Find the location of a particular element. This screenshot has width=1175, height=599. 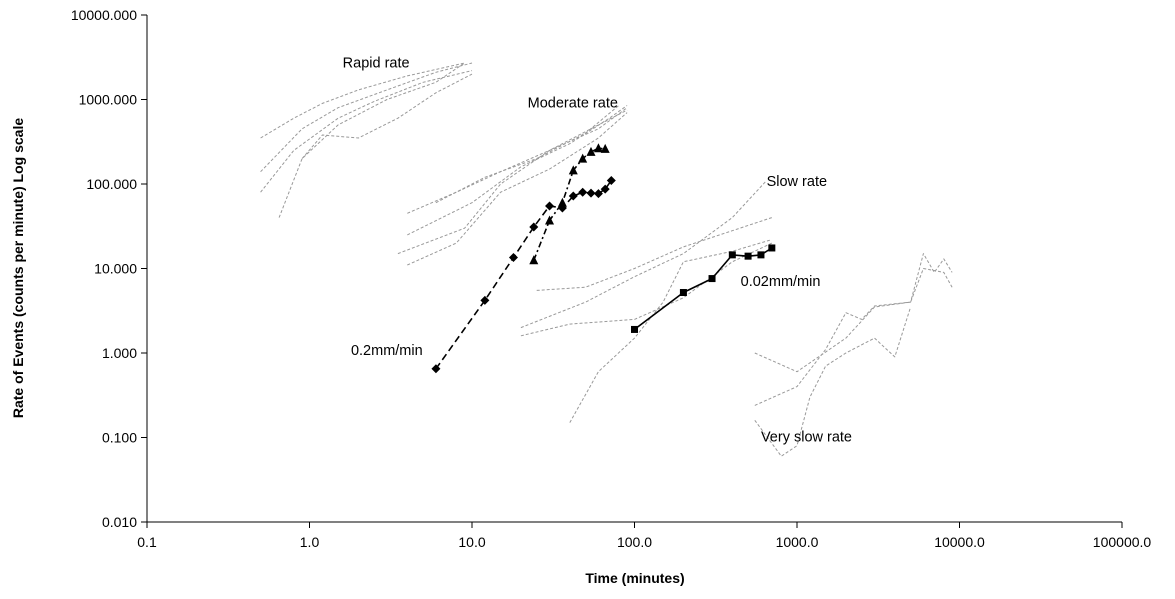

x-tick-label: 0.1 is located at coordinates (147, 542).